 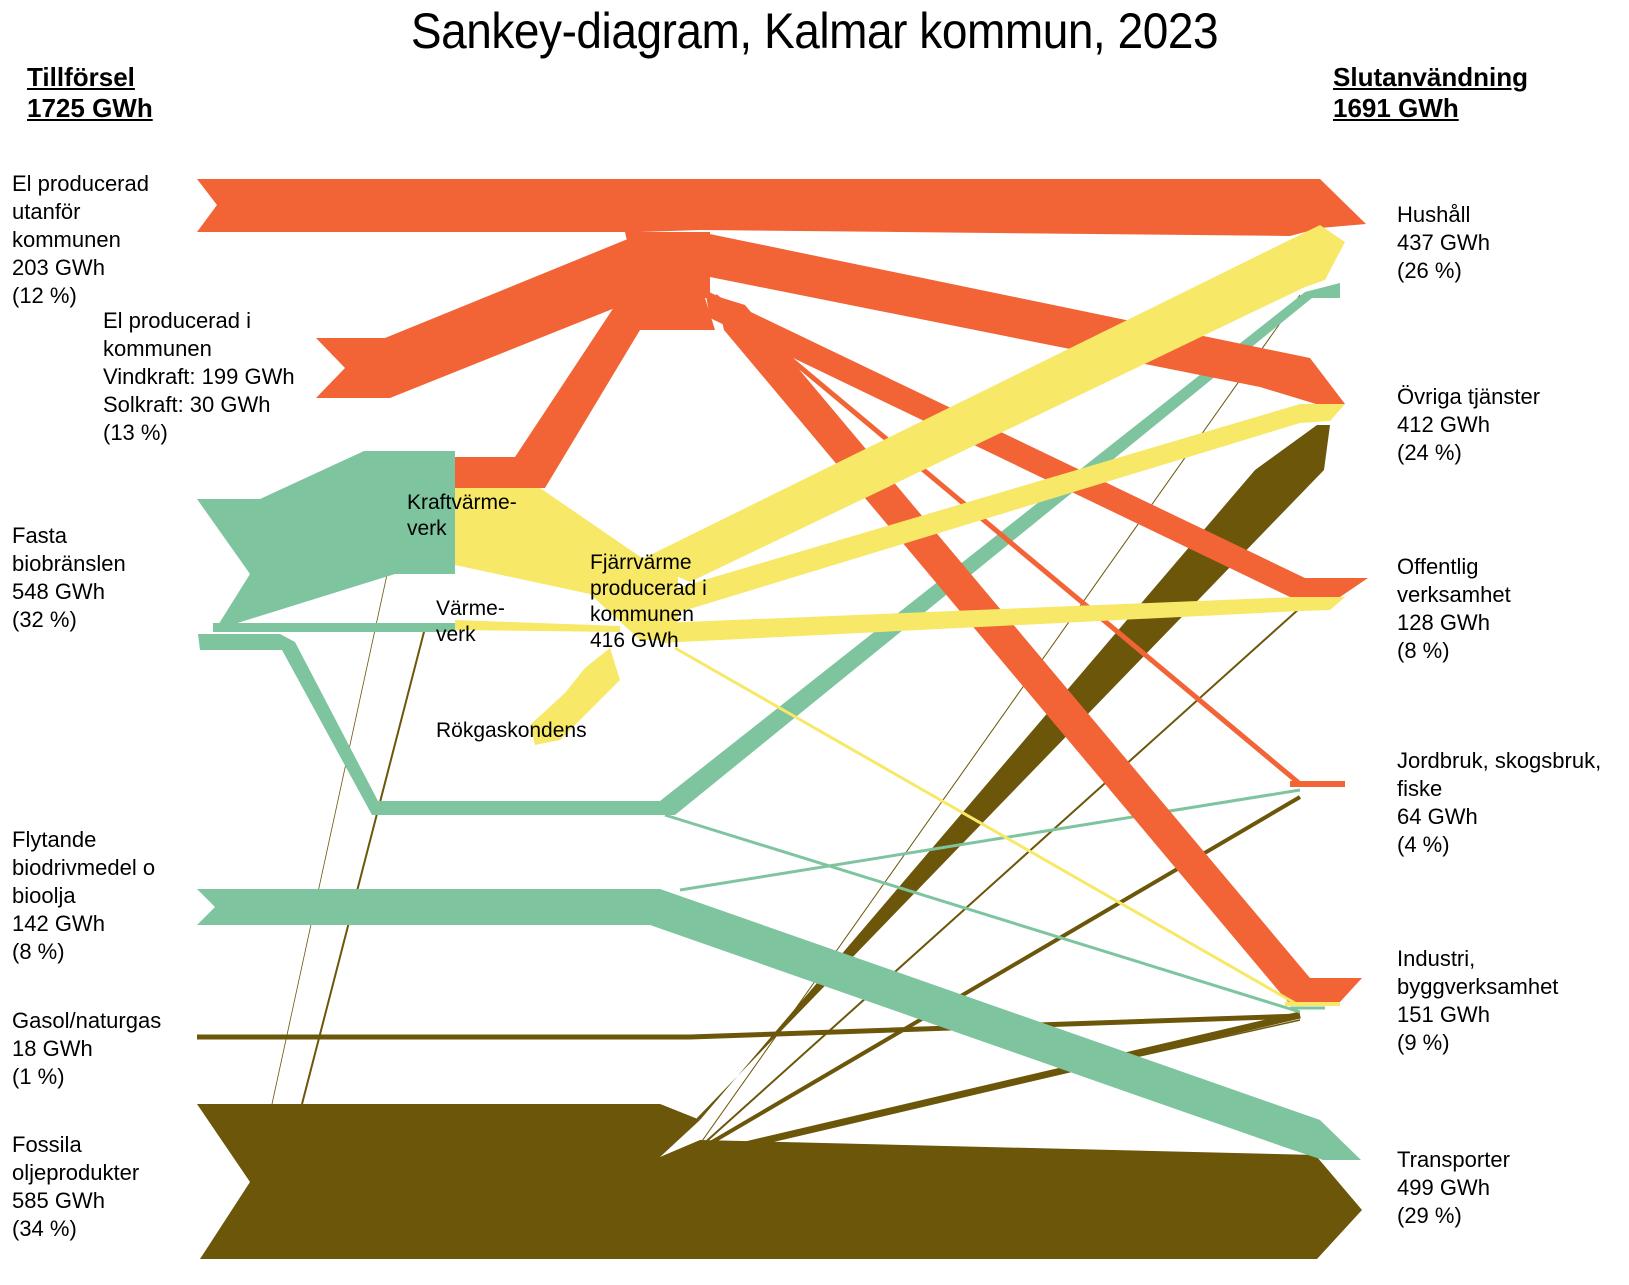 I want to click on solid-bio-to-industry, so click(x=982, y=913).